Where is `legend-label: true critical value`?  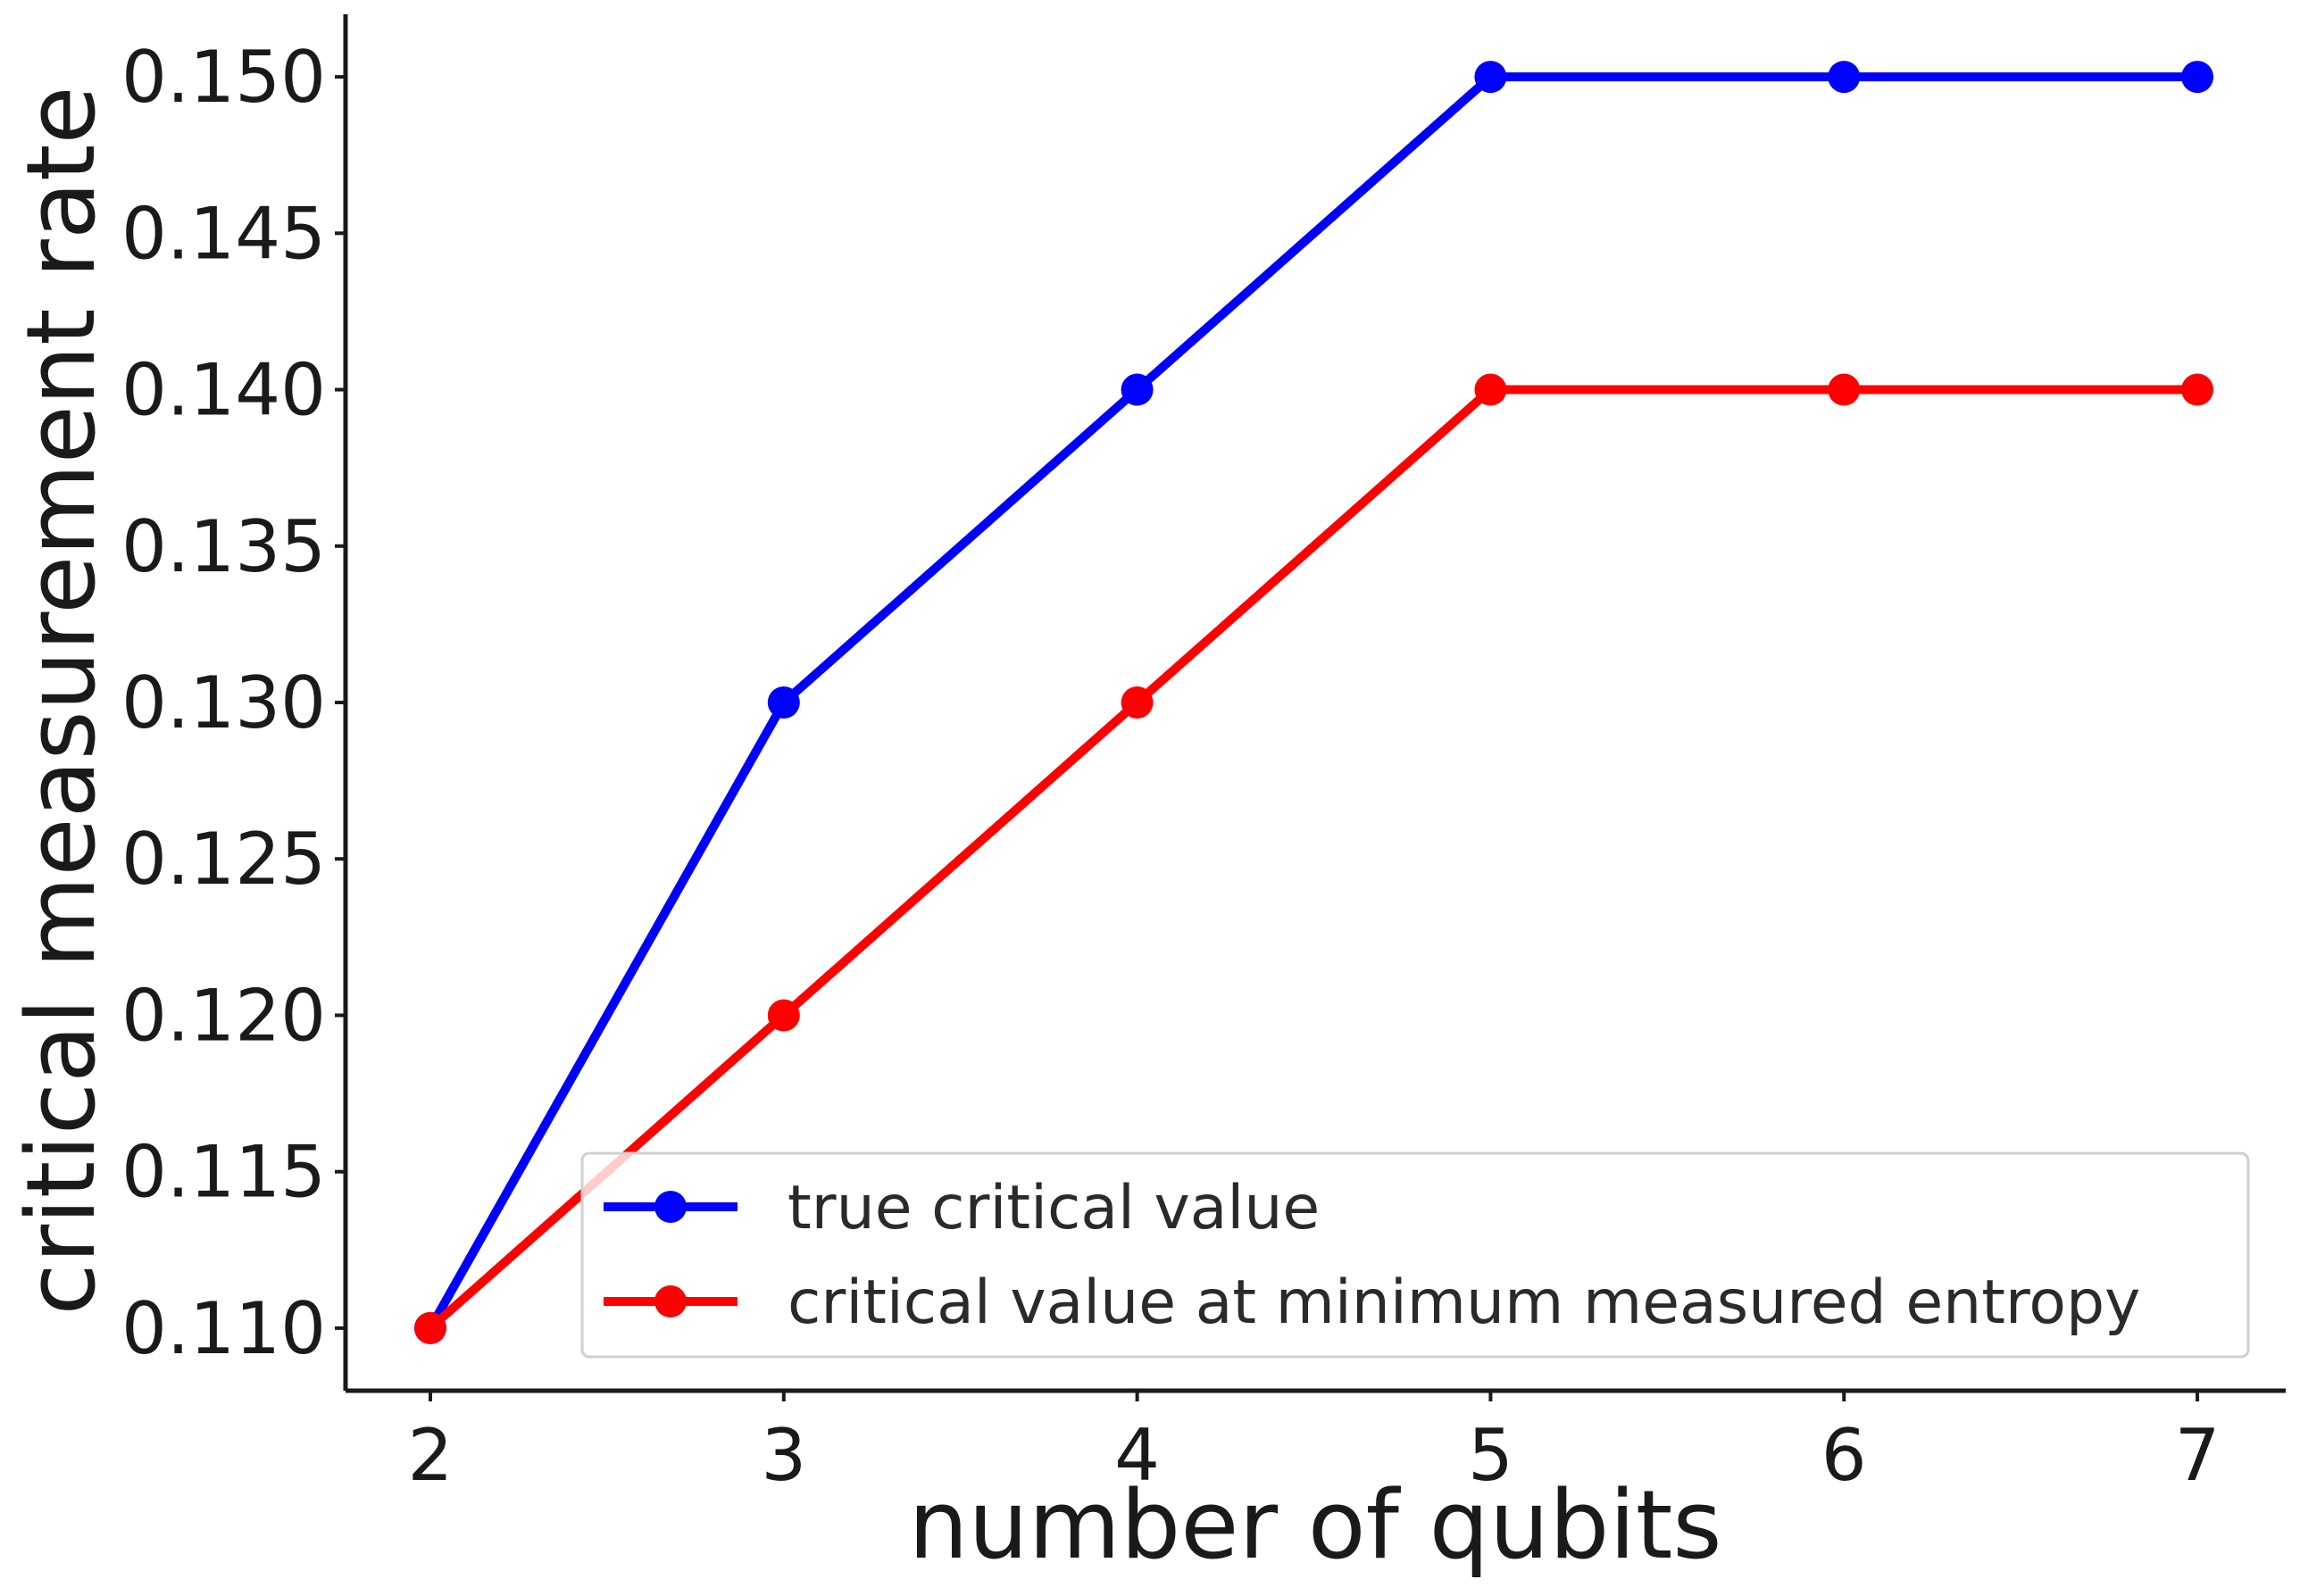 legend-label: true critical value is located at coordinates (1054, 1208).